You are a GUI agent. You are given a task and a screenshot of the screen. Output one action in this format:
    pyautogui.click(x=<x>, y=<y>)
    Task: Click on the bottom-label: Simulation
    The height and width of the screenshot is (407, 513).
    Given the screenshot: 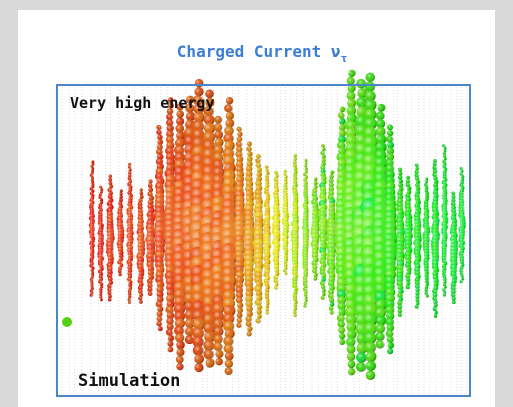 What is the action you would take?
    pyautogui.click(x=129, y=381)
    